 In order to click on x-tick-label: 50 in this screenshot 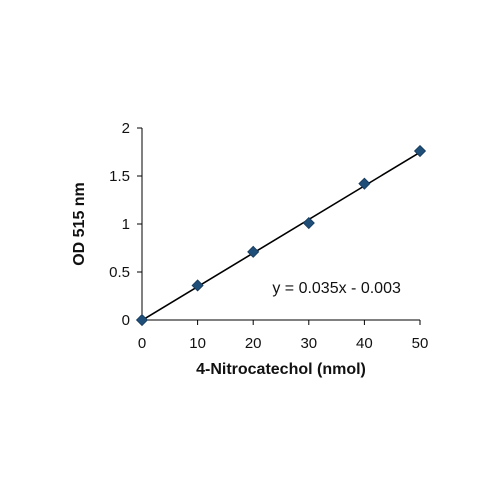, I will do `click(420, 343)`.